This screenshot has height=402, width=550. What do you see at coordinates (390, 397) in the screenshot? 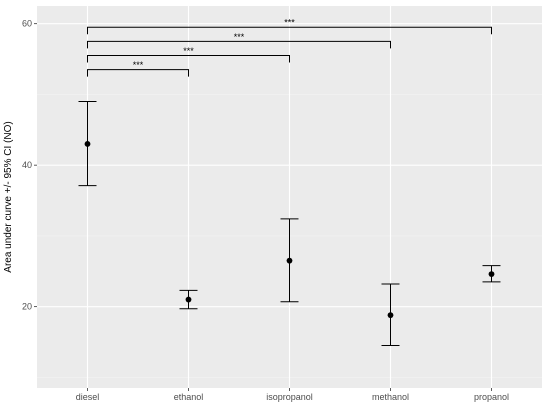
I see `x-tick-label-methanol: methanol` at bounding box center [390, 397].